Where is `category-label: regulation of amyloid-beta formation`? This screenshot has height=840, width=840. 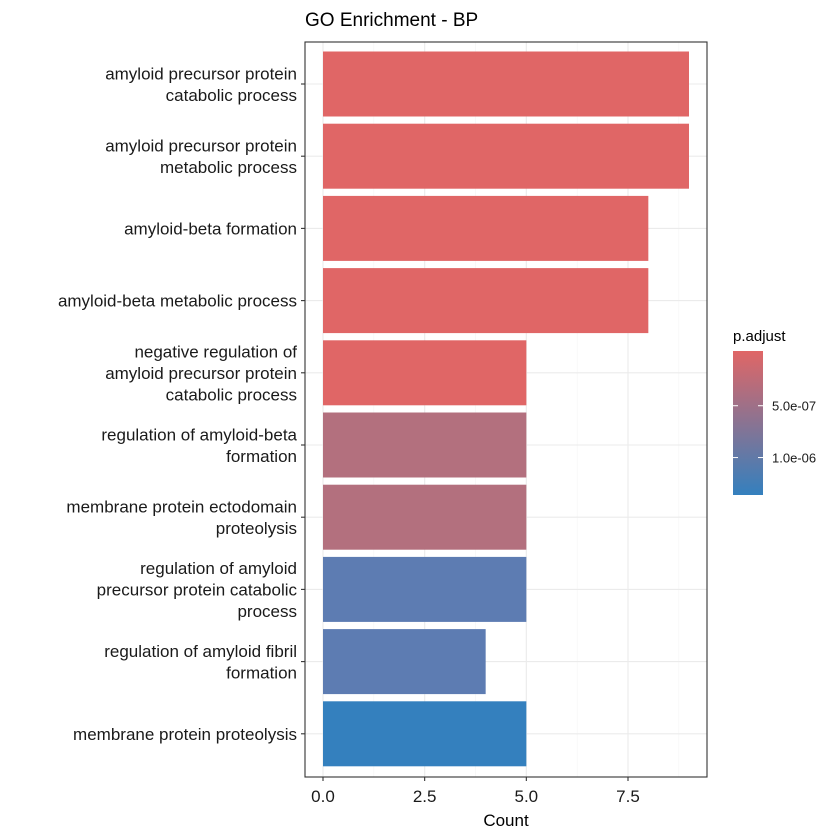
category-label: regulation of amyloid-beta formation is located at coordinates (199, 445).